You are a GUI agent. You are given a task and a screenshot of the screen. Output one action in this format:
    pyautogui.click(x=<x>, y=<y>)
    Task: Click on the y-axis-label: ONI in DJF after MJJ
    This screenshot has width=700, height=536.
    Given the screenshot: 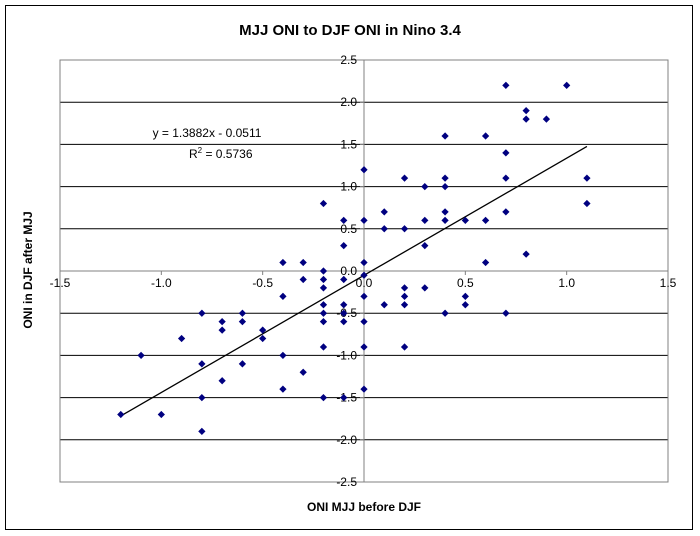 What is the action you would take?
    pyautogui.click(x=28, y=269)
    